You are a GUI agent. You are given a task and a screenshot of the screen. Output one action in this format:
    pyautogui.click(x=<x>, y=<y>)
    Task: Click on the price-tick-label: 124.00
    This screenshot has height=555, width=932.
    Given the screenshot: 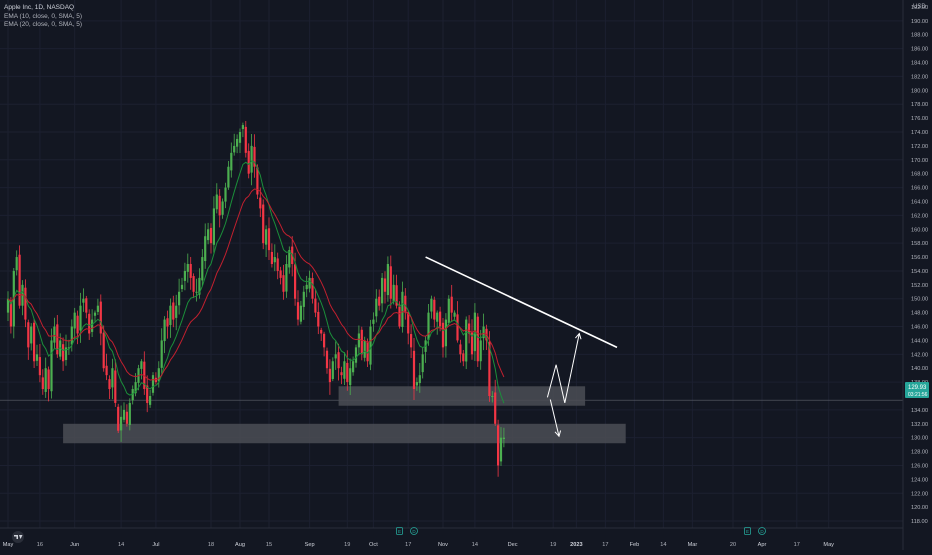 What is the action you would take?
    pyautogui.click(x=919, y=480)
    